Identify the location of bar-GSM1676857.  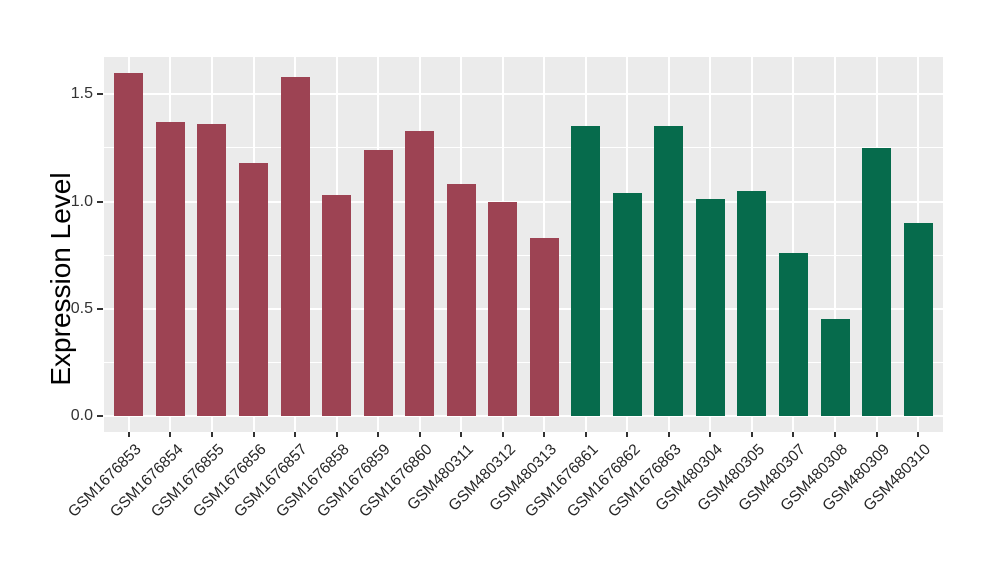
(295, 246).